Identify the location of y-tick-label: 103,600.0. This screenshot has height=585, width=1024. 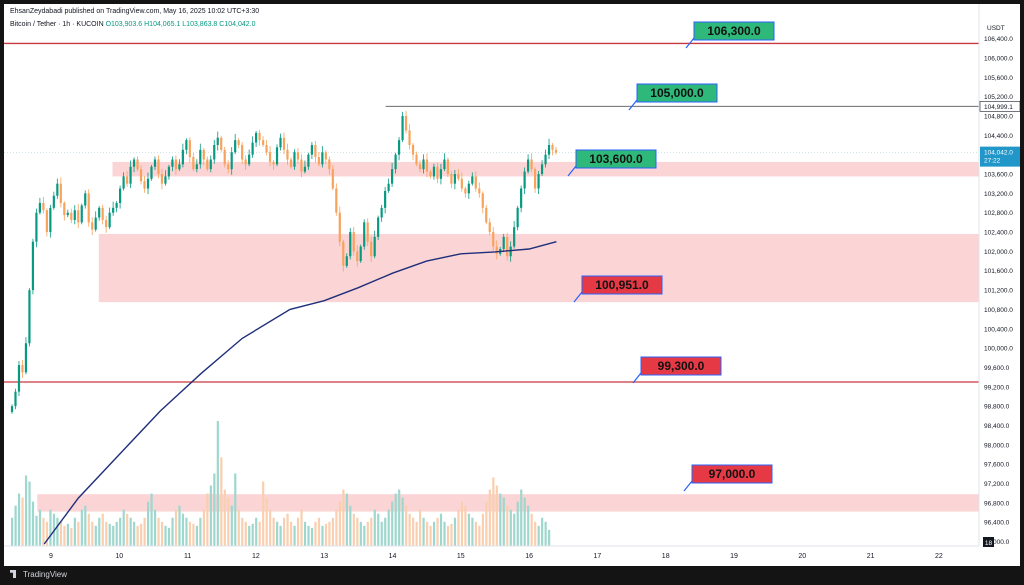
(998, 175).